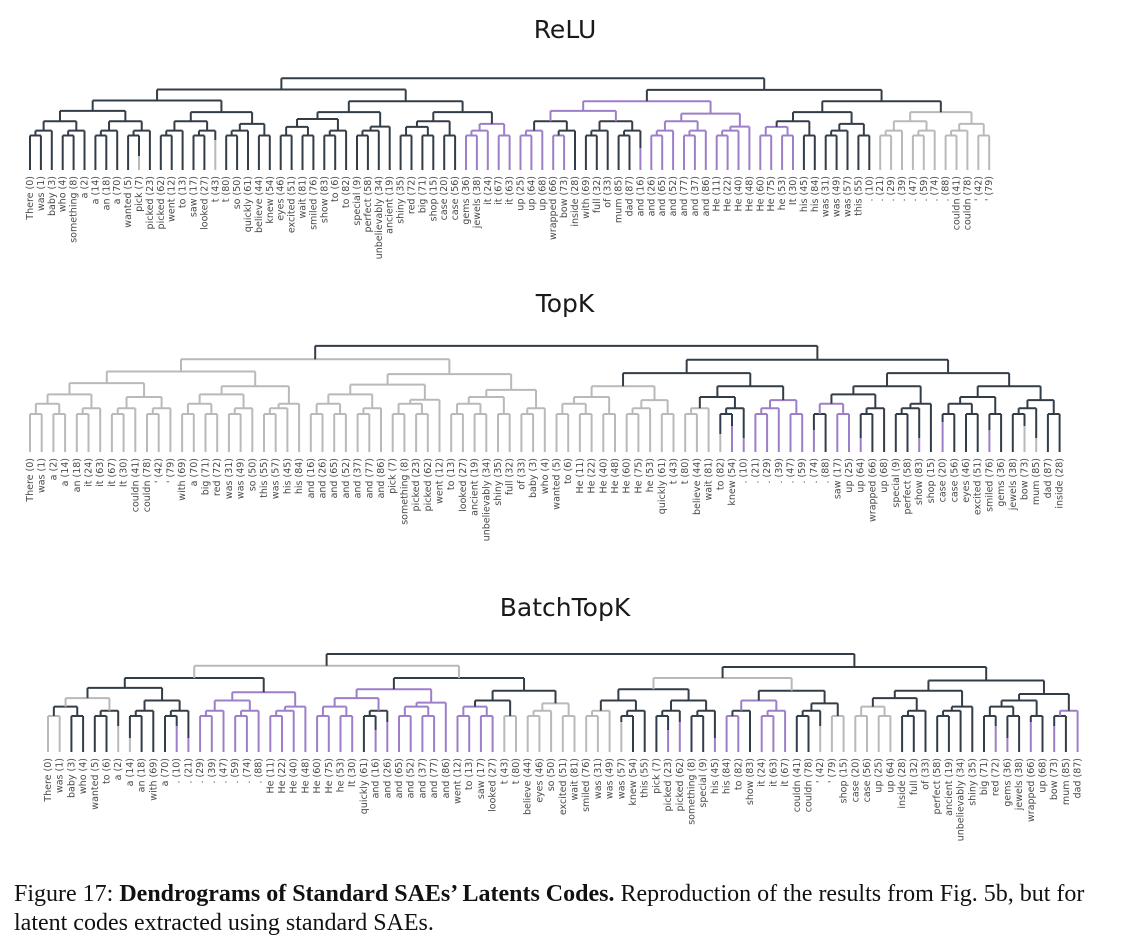 The image size is (1129, 950). What do you see at coordinates (598, 778) in the screenshot?
I see `leaf-label: was (31)` at bounding box center [598, 778].